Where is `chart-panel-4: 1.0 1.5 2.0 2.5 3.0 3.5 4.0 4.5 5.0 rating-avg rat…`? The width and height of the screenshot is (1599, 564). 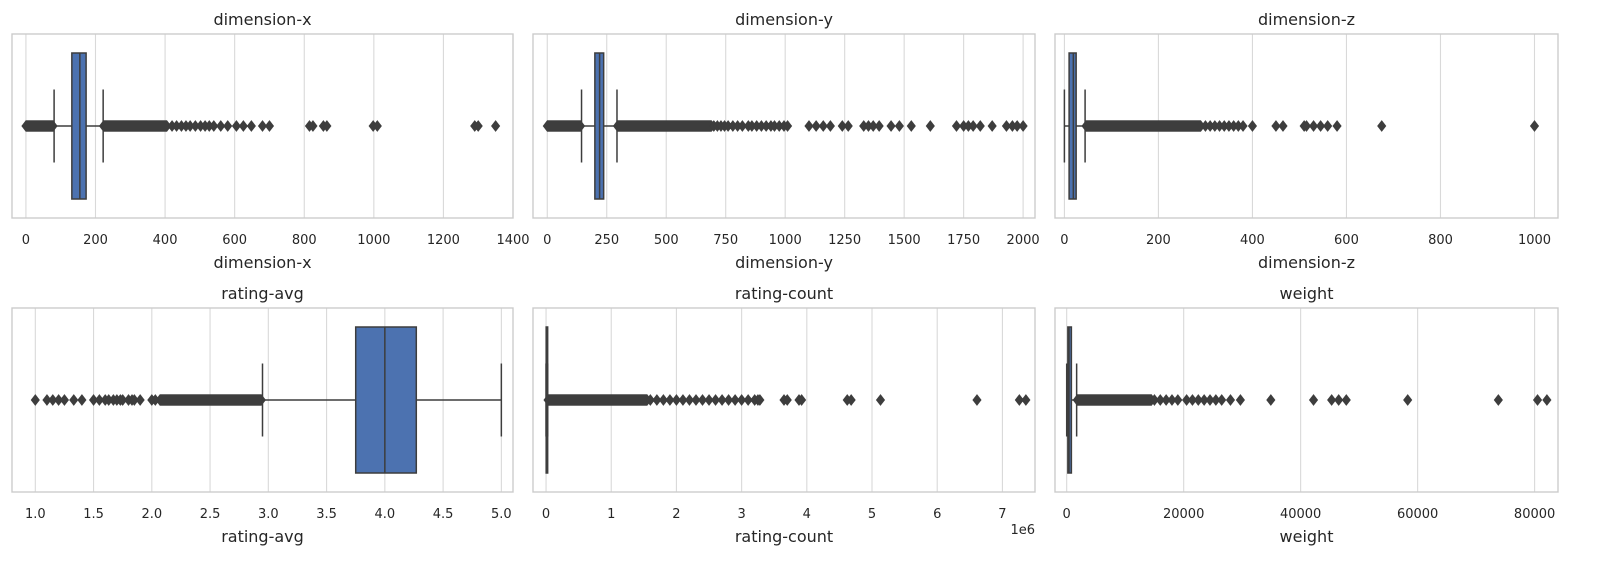
chart-panel-4: 1.0 1.5 2.0 2.5 3.0 3.5 4.0 4.5 5.0 rating-avg rat… is located at coordinates (262, 415).